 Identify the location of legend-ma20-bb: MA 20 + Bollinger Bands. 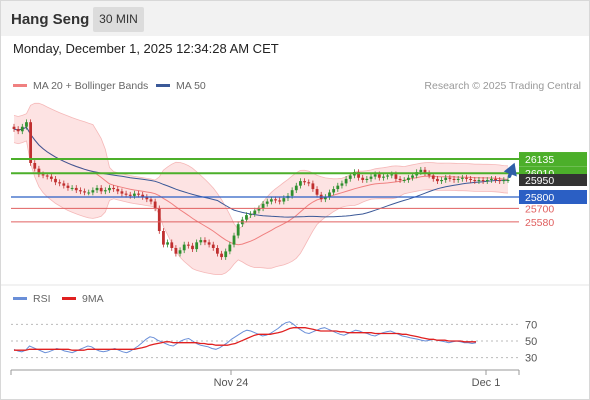
(80, 86).